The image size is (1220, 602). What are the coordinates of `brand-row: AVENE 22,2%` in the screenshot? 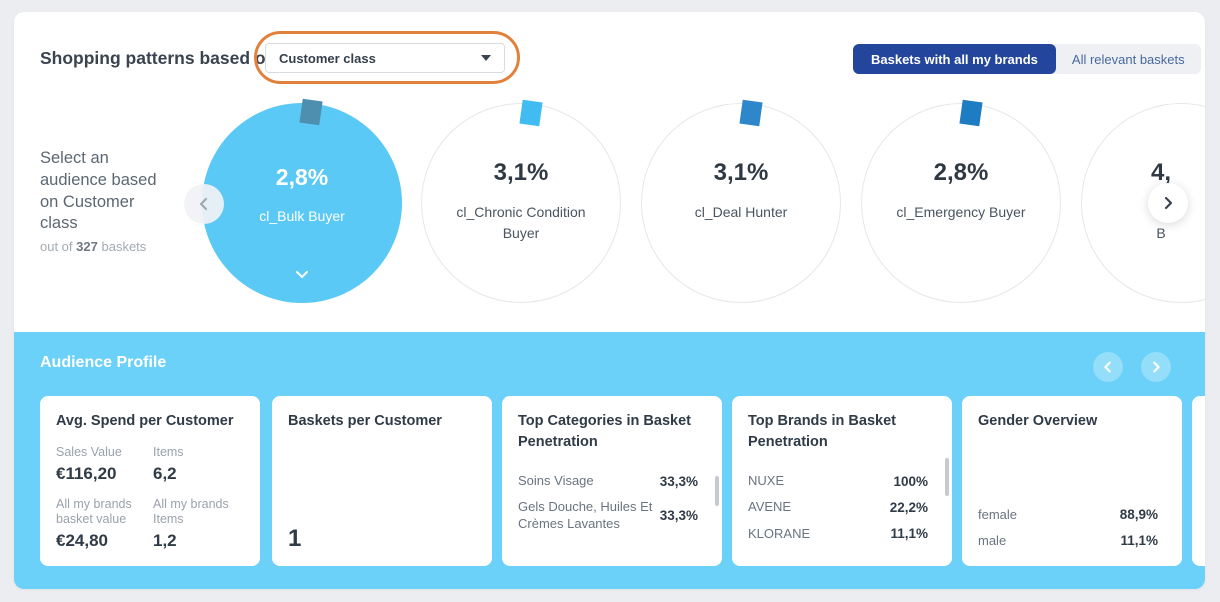 It's located at (838, 507).